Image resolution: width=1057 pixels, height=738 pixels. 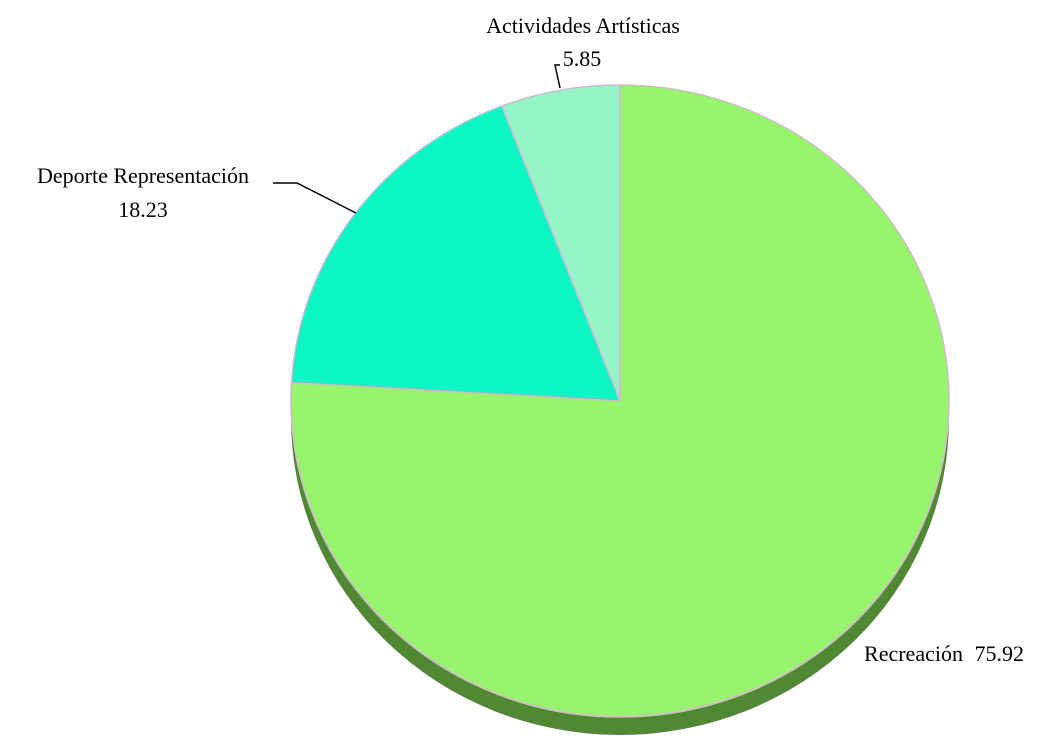 I want to click on pie-slice-actividades-artisticas, so click(x=561, y=243).